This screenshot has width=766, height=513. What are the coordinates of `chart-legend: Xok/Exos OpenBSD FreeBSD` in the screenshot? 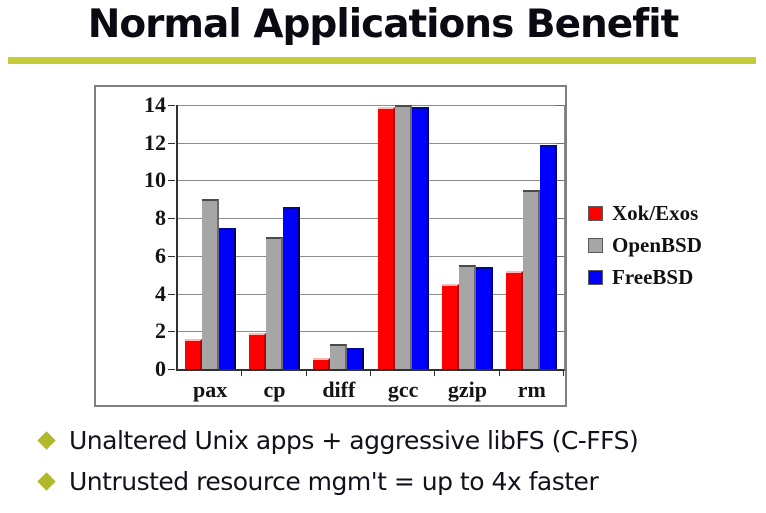 It's located at (645, 249).